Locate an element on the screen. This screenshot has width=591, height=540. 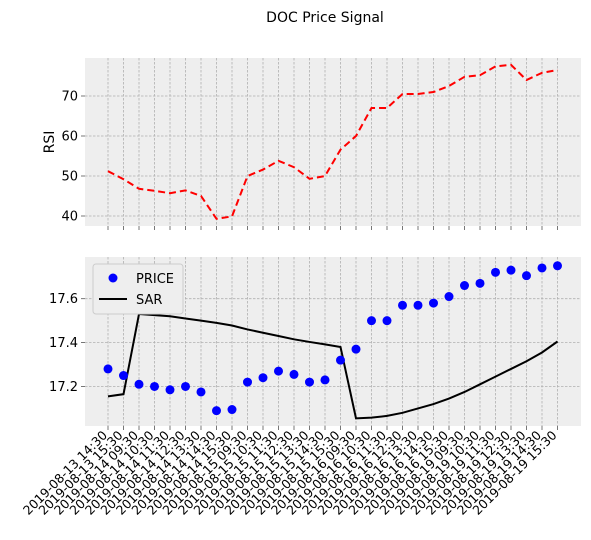
y-tick-label: 17.6 is located at coordinates (63, 299).